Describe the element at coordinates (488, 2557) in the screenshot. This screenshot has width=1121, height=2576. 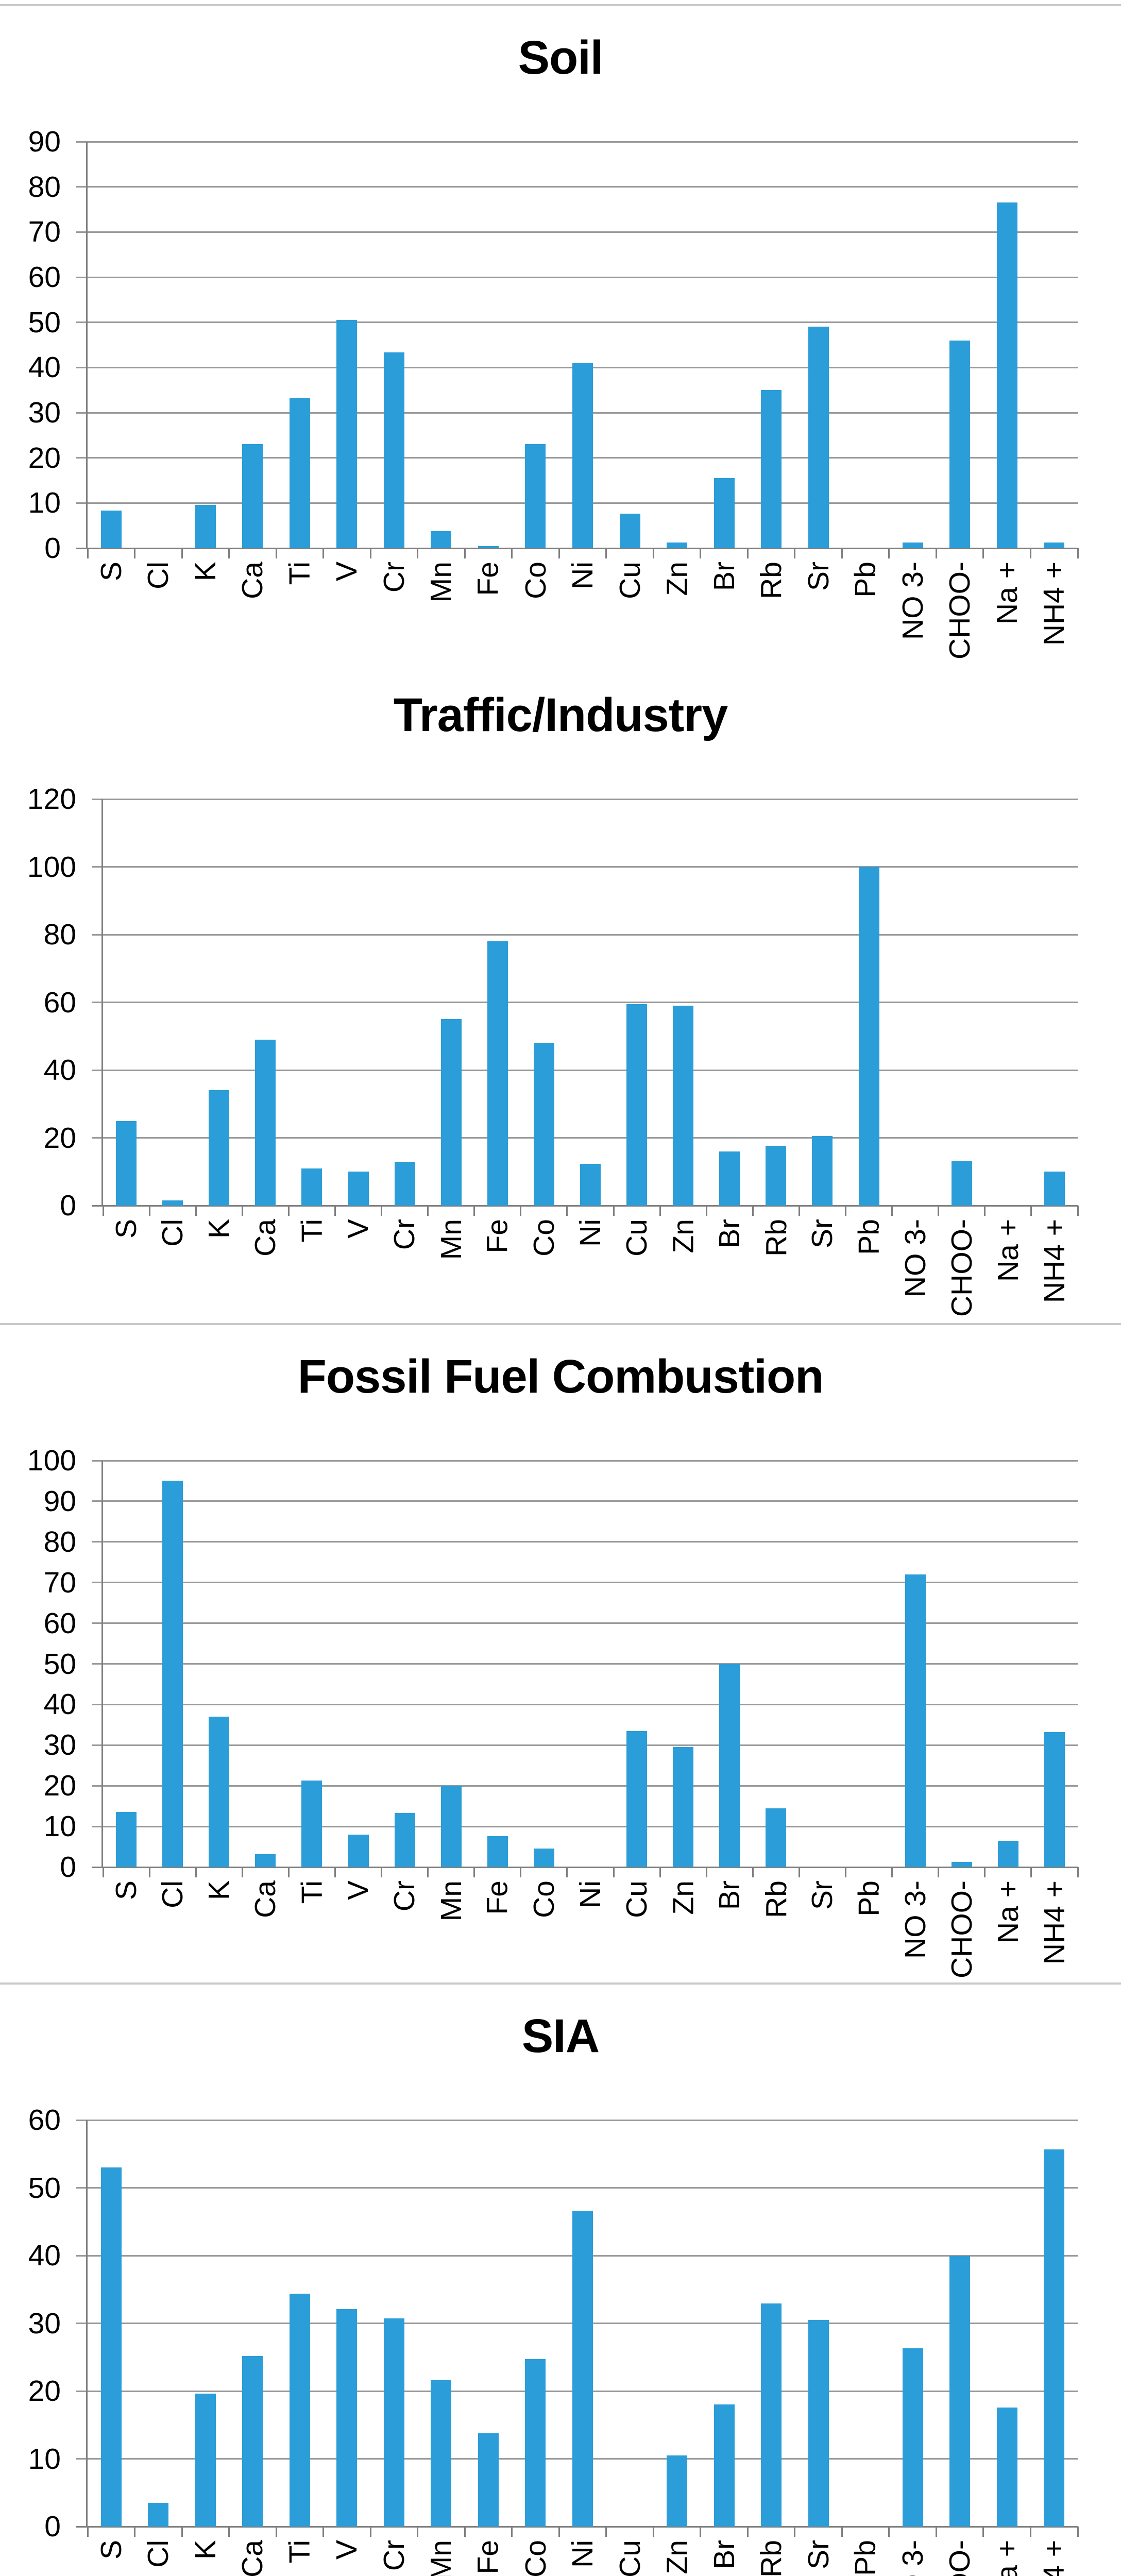
I see `x-tick-label-text: Fe` at that location.